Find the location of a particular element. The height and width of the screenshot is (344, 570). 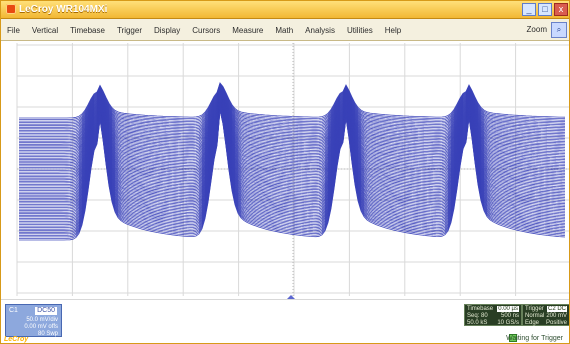

menu-timebase: Timebase is located at coordinates (87, 30).